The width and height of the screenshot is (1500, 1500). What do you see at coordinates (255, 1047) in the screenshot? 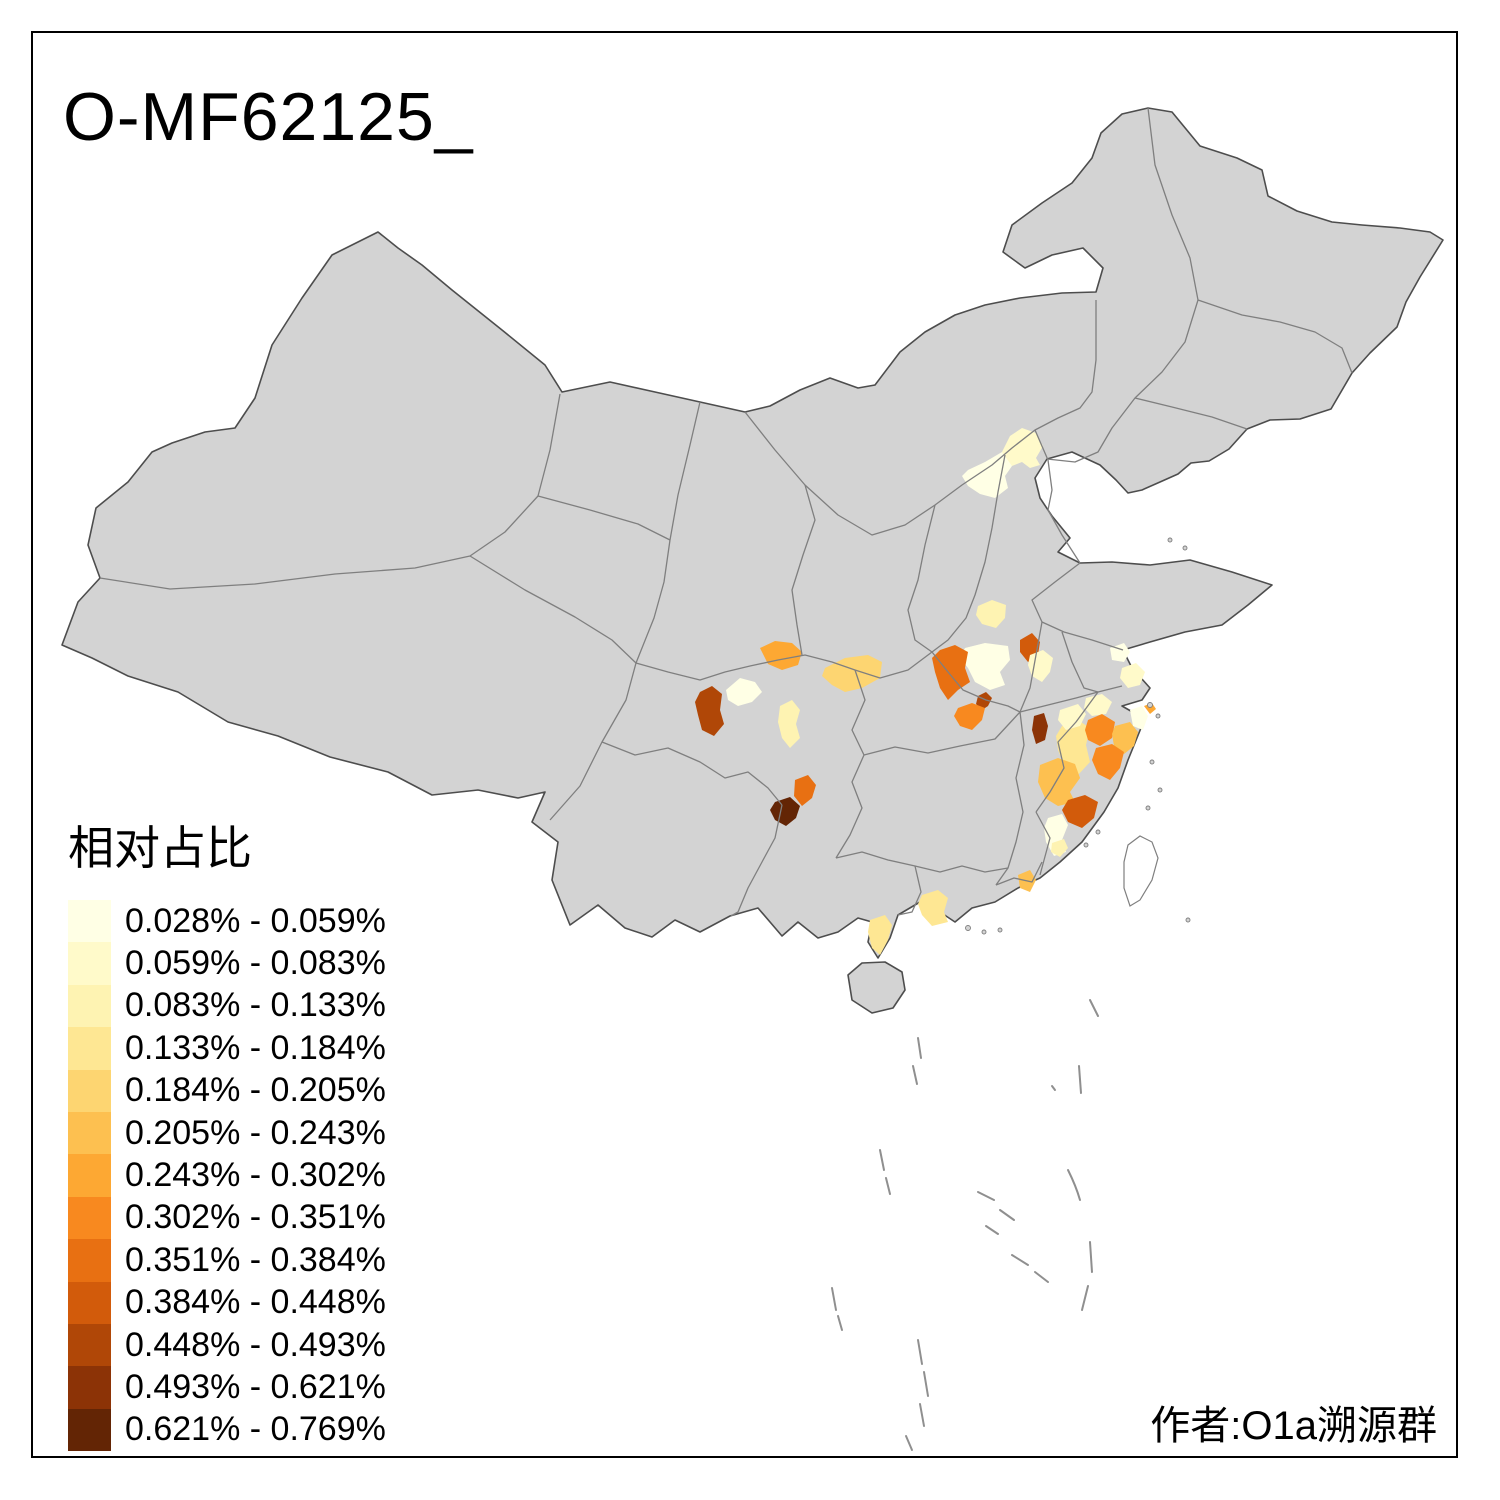
I see `legend-label: 0.133% - 0.184%` at bounding box center [255, 1047].